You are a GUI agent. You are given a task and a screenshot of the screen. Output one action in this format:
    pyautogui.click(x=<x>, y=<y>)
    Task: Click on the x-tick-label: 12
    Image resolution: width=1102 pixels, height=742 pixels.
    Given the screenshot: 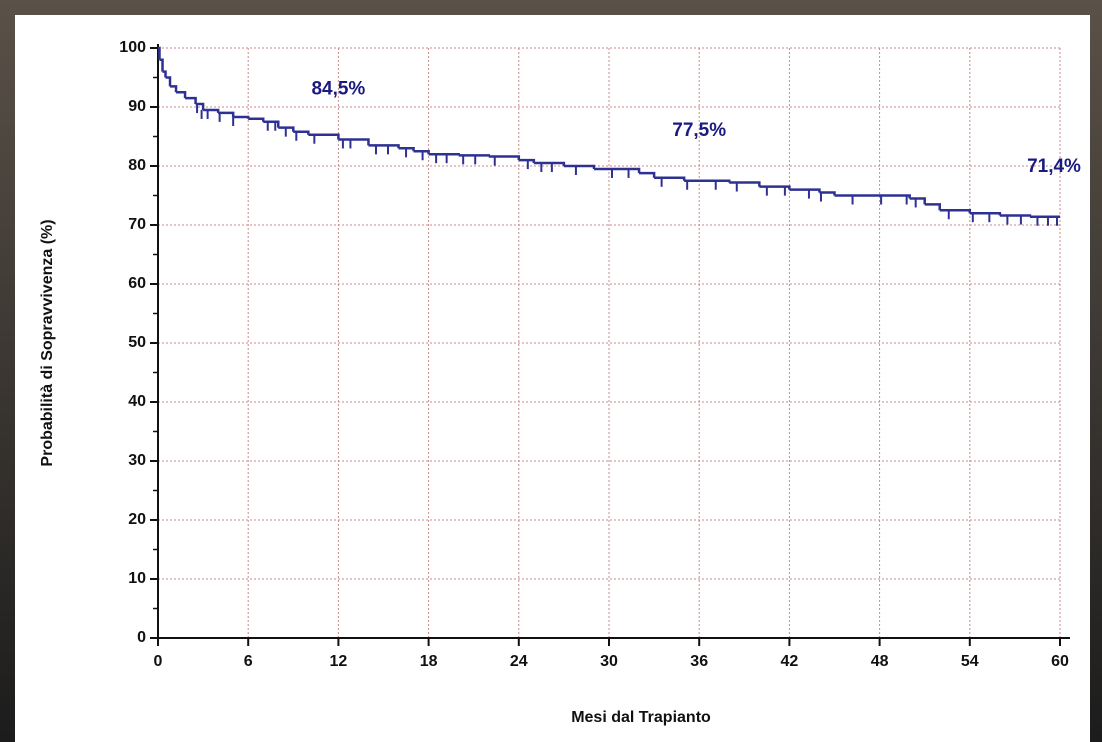 What is the action you would take?
    pyautogui.click(x=339, y=661)
    